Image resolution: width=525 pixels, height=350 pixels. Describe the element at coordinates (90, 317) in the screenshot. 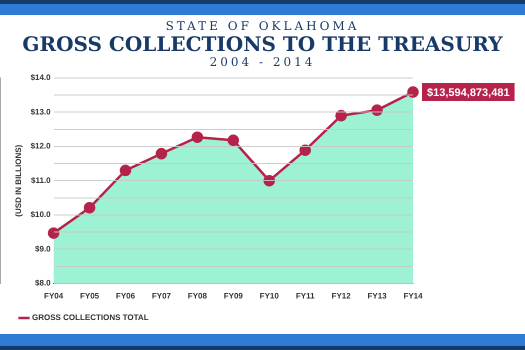

I see `legend-label: GROSS COLLECTIONS TOTAL` at that location.